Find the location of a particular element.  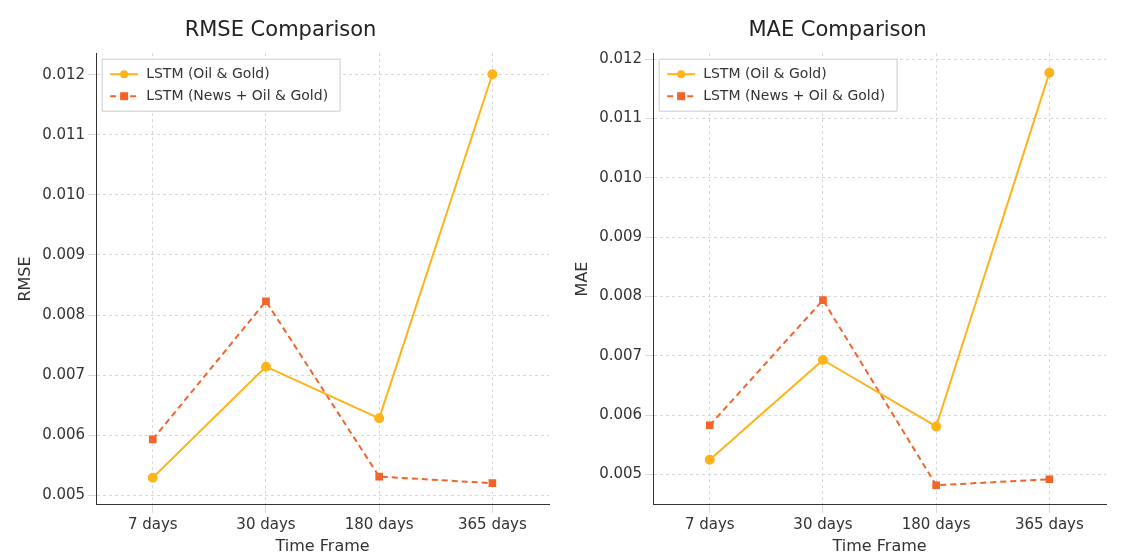

y-axis-title: RMSE is located at coordinates (24, 279).